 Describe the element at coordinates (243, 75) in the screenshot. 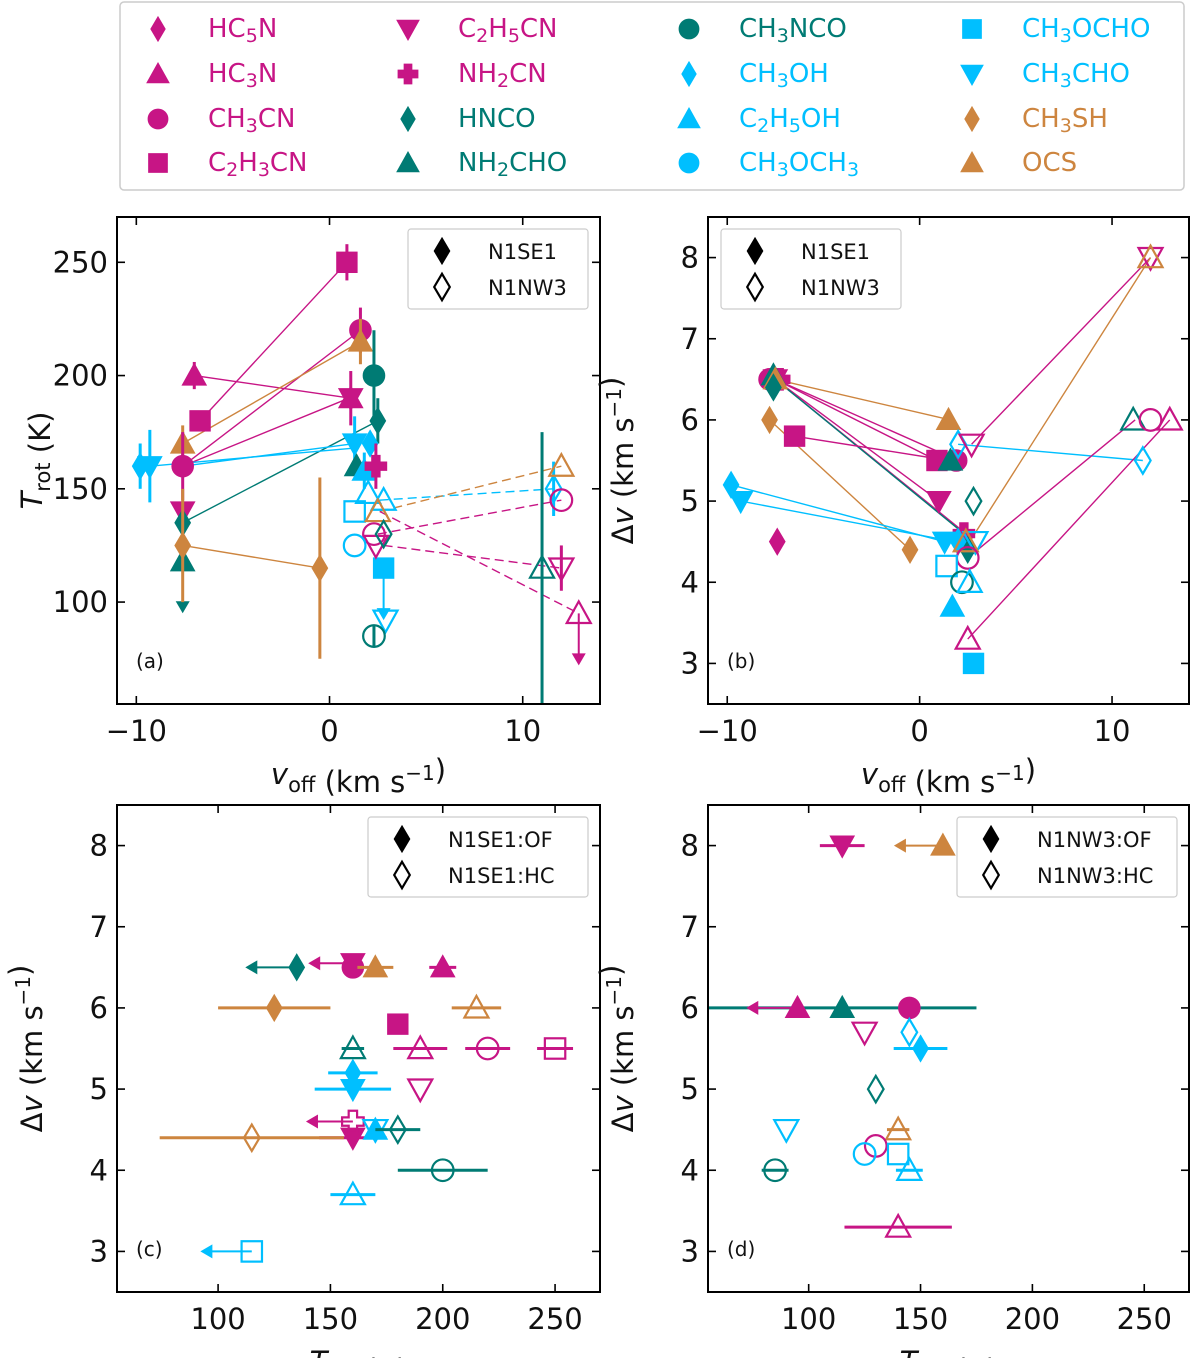

I see `legend-label: HC3N` at that location.